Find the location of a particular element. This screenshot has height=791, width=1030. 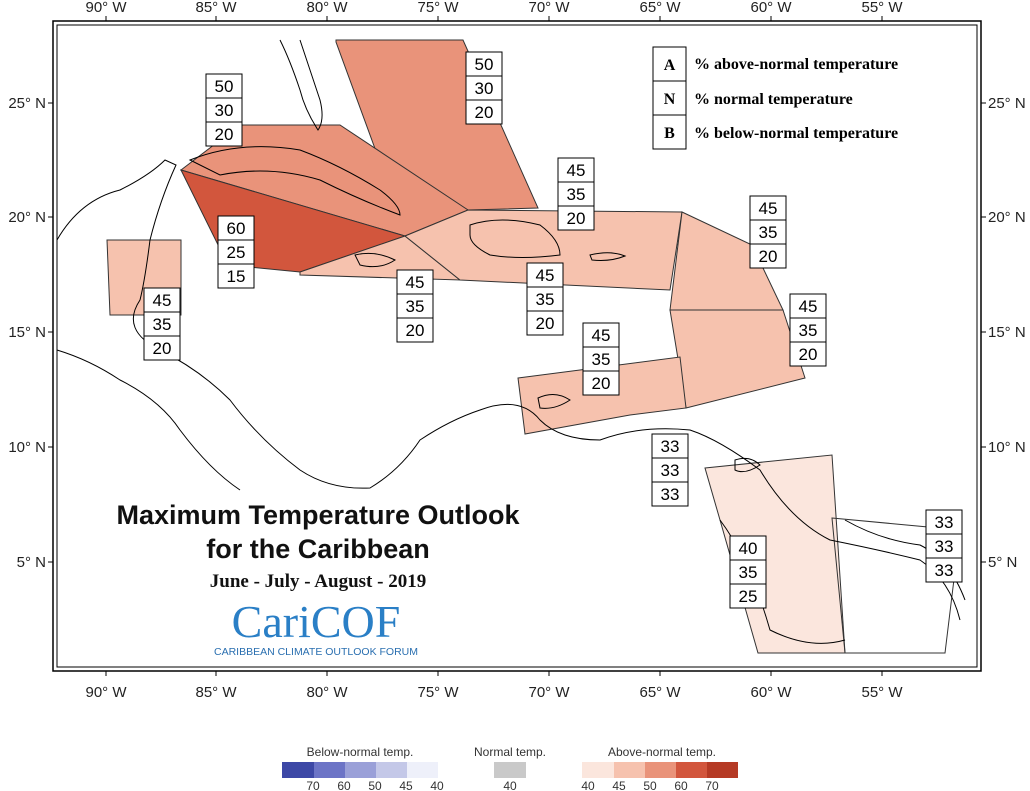

x-tick-label: 85° W is located at coordinates (216, 8).